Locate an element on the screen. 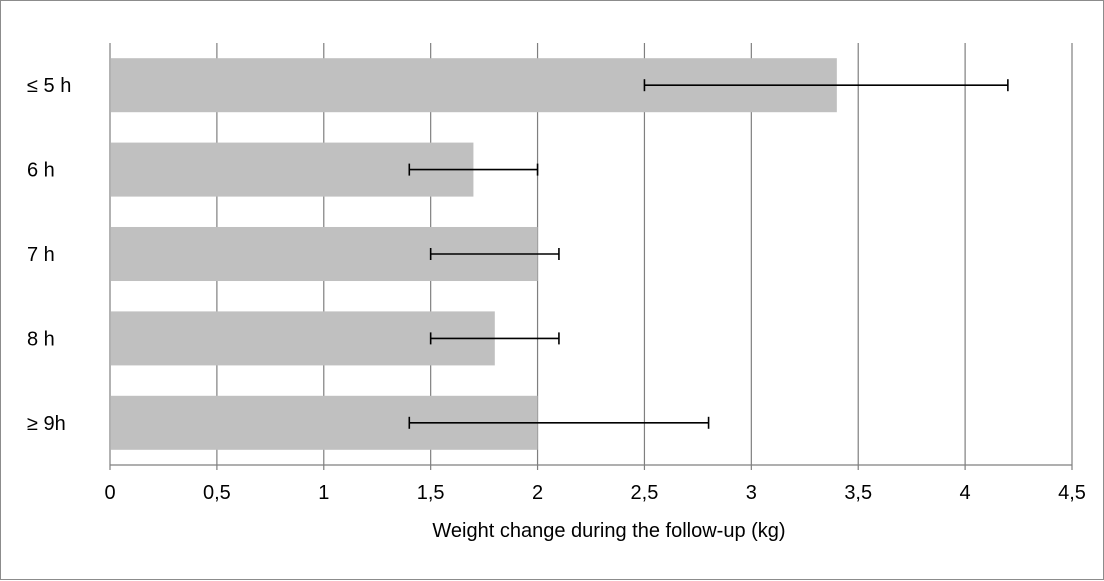  category-labels: ≤ 5 h 6 h 7 h 8 h ≥ 9h is located at coordinates (49, 255).